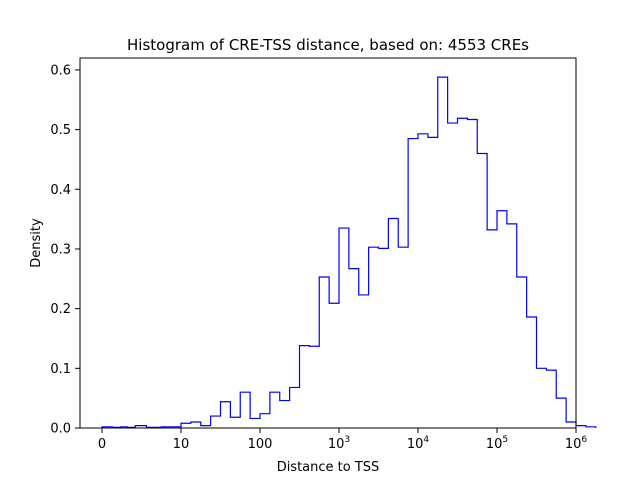 This screenshot has height=480, width=640. What do you see at coordinates (339, 443) in the screenshot?
I see `x-tick-label: 10³` at bounding box center [339, 443].